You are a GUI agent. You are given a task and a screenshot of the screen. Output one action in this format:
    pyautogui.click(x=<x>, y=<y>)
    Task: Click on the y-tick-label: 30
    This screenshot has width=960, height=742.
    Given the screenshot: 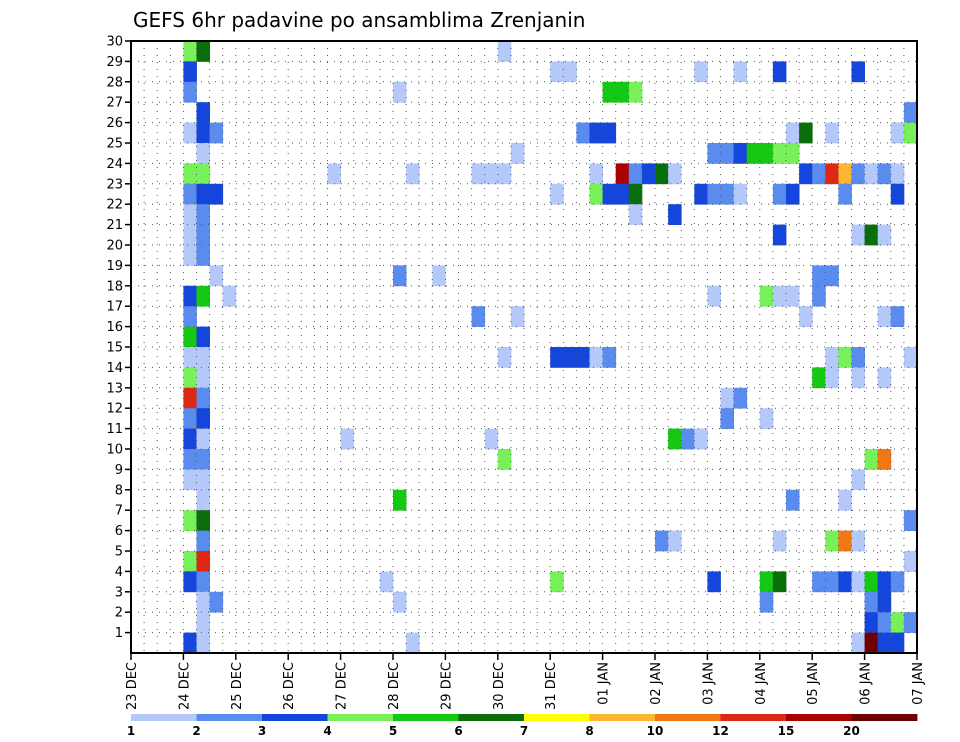 What is the action you would take?
    pyautogui.click(x=114, y=42)
    